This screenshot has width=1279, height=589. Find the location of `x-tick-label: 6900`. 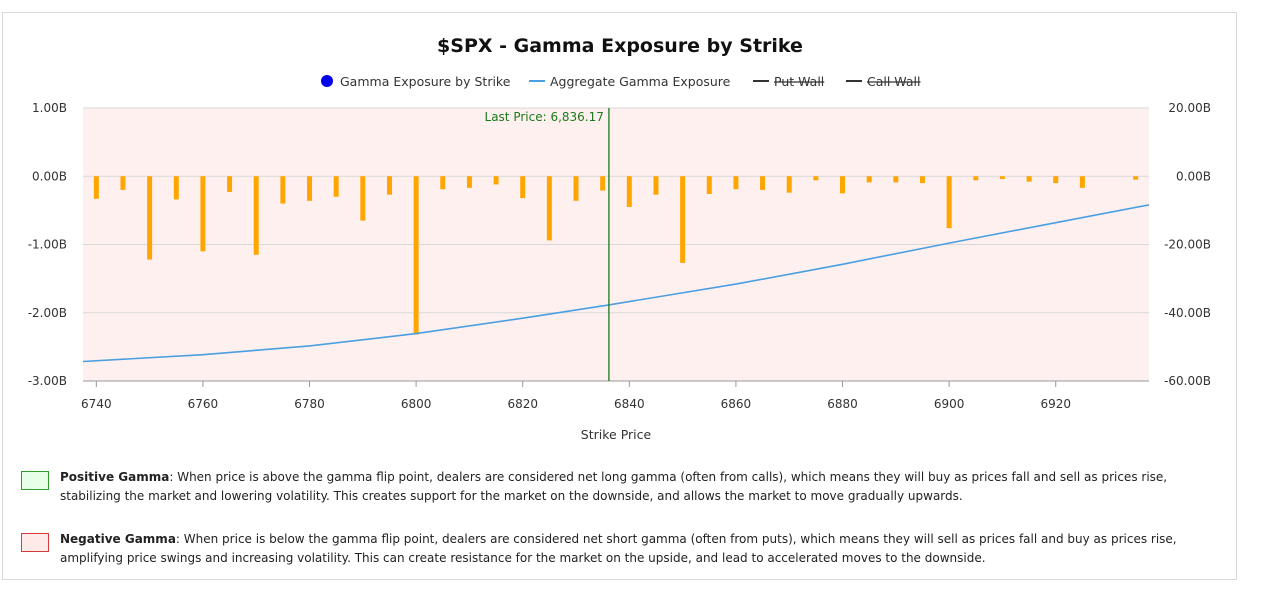

x-tick-label: 6900 is located at coordinates (949, 404).